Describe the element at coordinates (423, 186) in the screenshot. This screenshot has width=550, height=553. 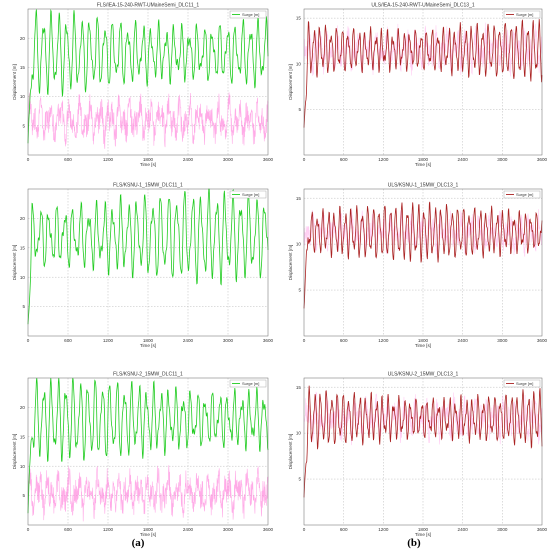
I see `panel-title: ULS/KSNU-1_15MW_DLC13_1` at that location.